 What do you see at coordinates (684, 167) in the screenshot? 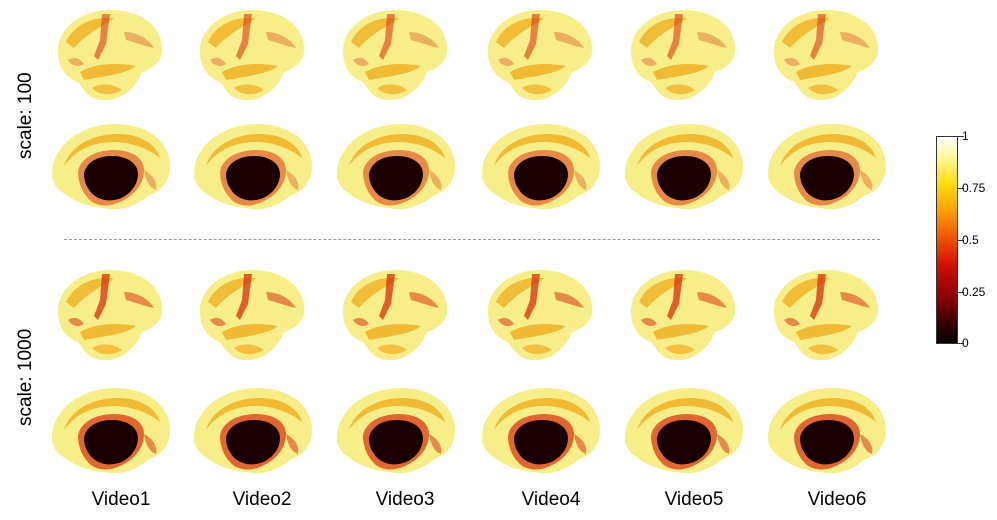
I see `brain-medial-100-video5` at bounding box center [684, 167].